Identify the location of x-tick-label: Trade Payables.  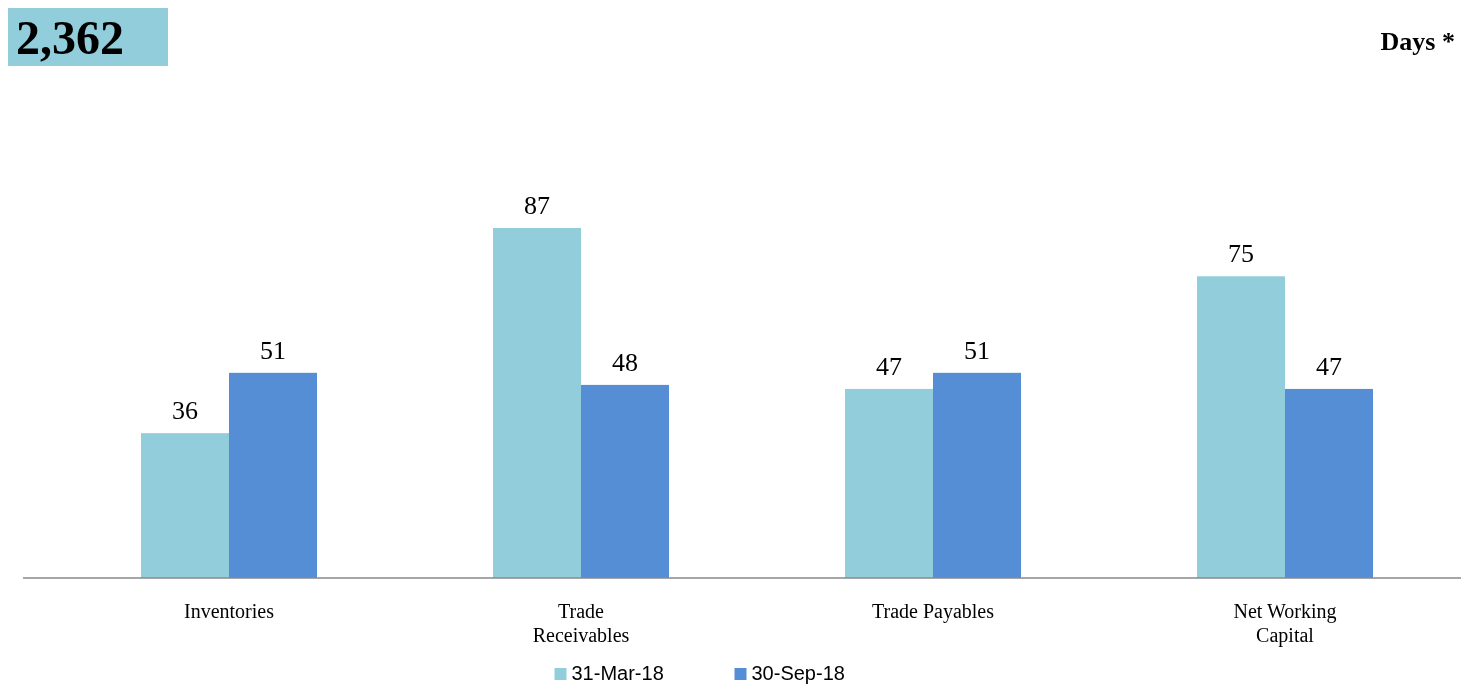
(933, 611).